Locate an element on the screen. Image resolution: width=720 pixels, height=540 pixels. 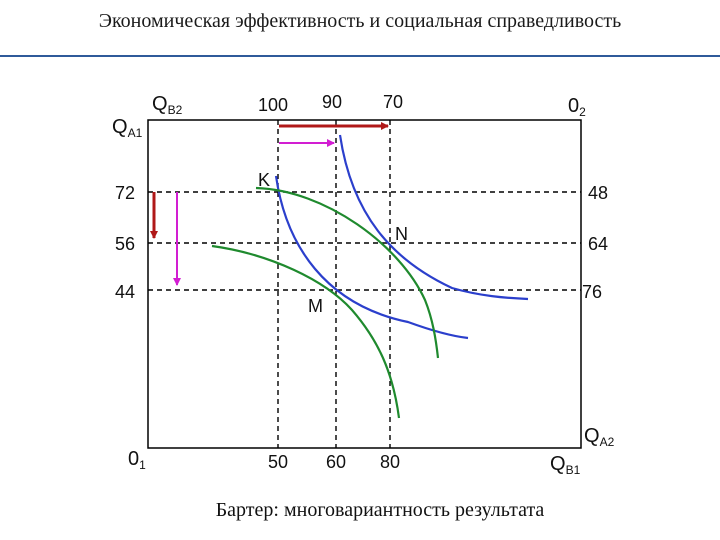
title-underline is located at coordinates (360, 56).